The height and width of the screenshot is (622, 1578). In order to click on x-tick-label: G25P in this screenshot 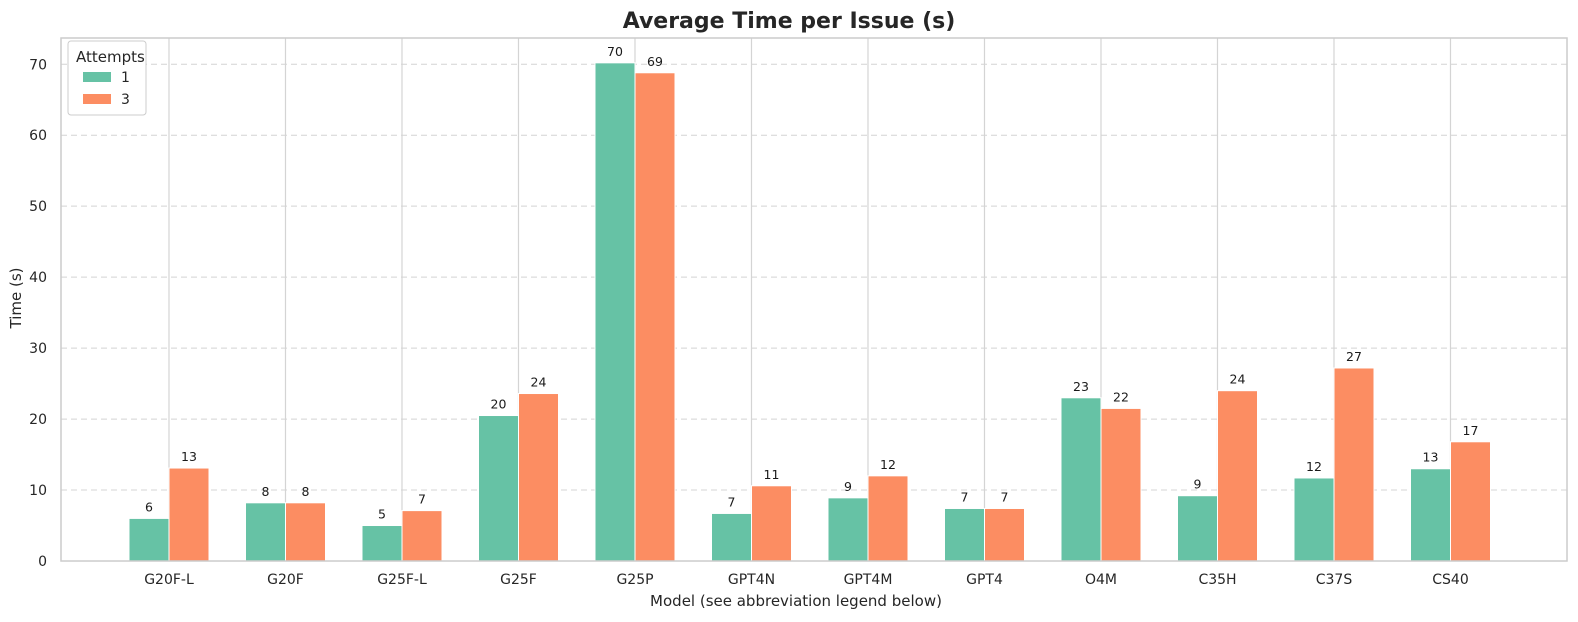, I will do `click(634, 580)`.